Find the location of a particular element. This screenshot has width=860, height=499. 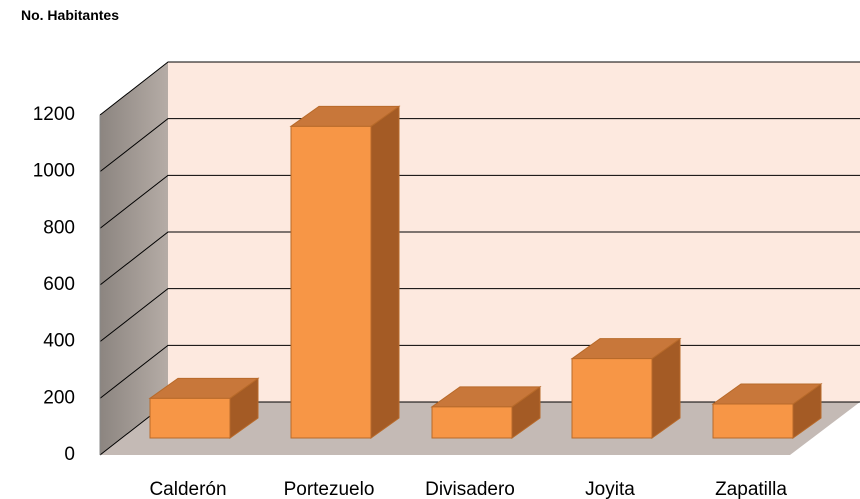

x-tick-label: Divisadero is located at coordinates (470, 489).